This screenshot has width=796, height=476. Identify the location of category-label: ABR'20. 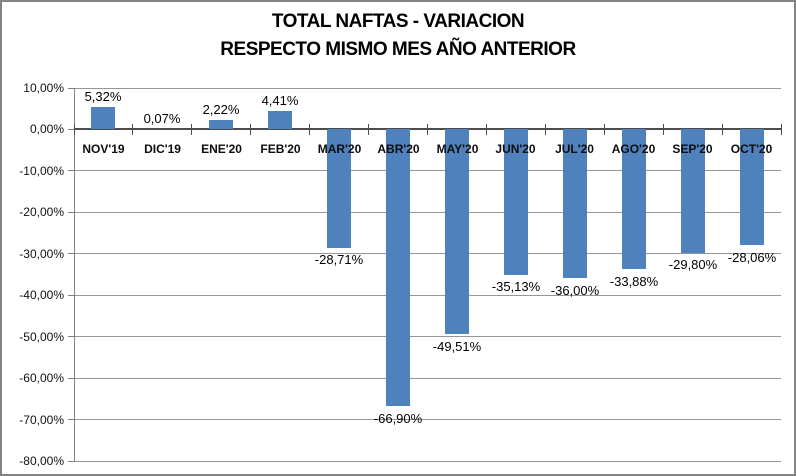
(398, 149).